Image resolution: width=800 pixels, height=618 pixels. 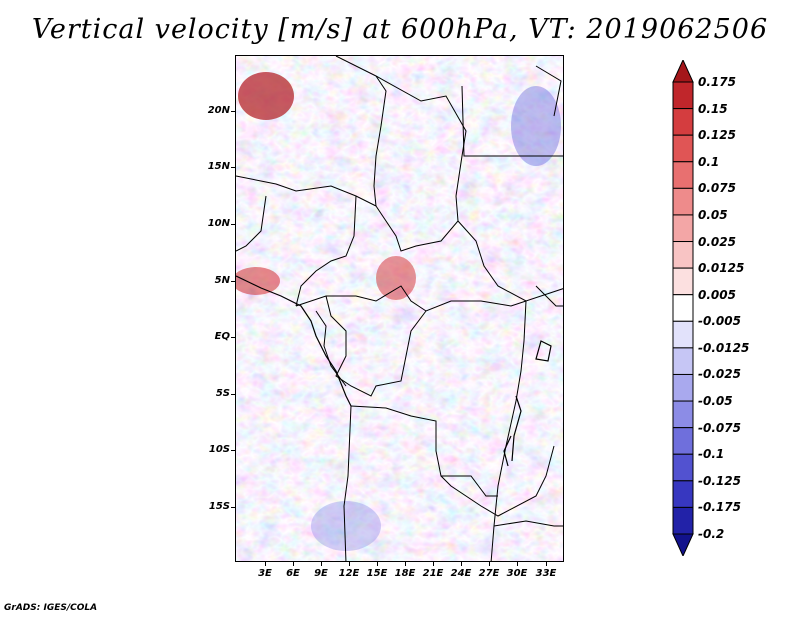 What do you see at coordinates (719, 321) in the screenshot?
I see `colorbar-label: -0.005` at bounding box center [719, 321].